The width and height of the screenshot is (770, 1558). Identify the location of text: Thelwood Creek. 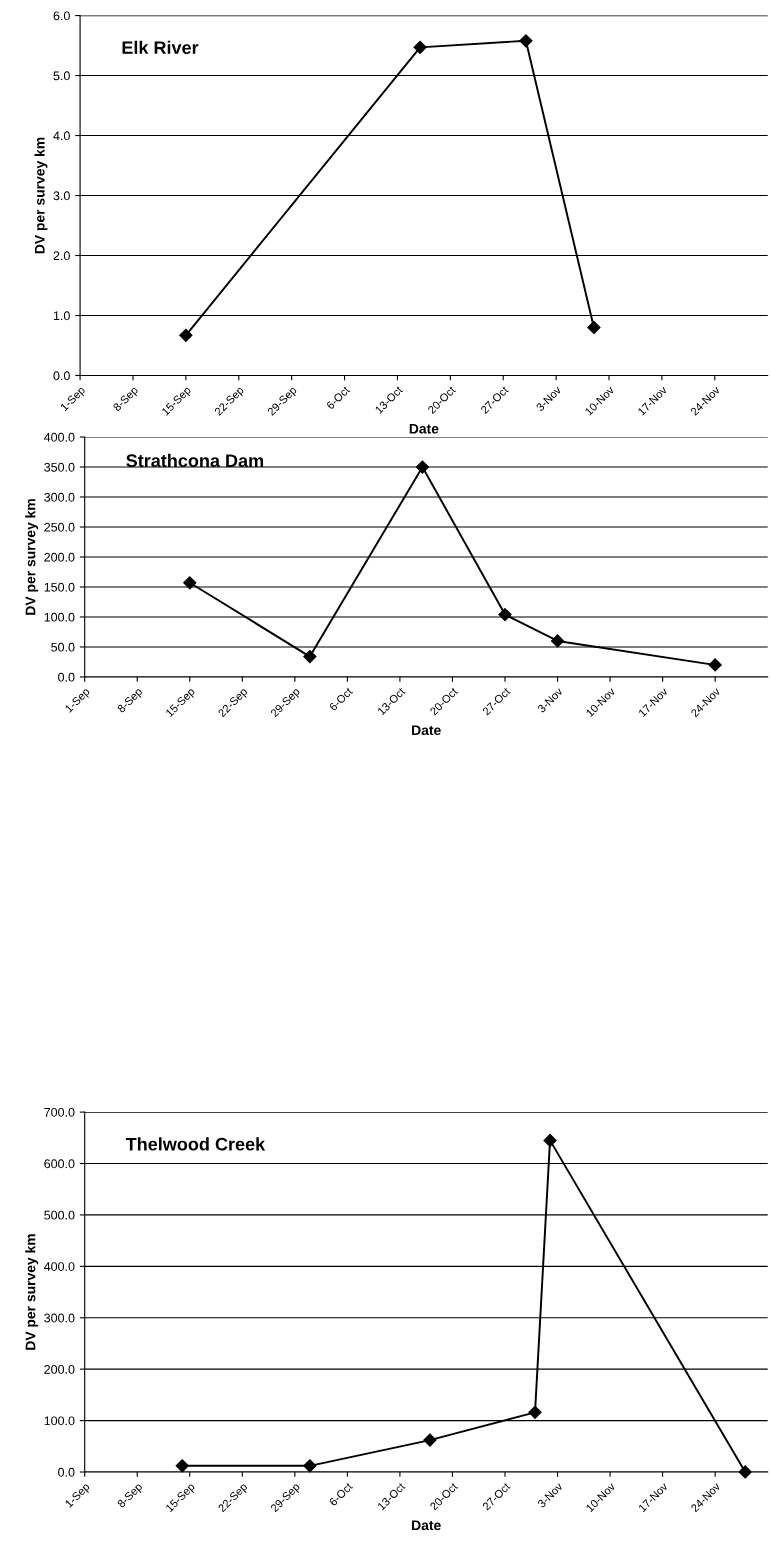
(195, 1144).